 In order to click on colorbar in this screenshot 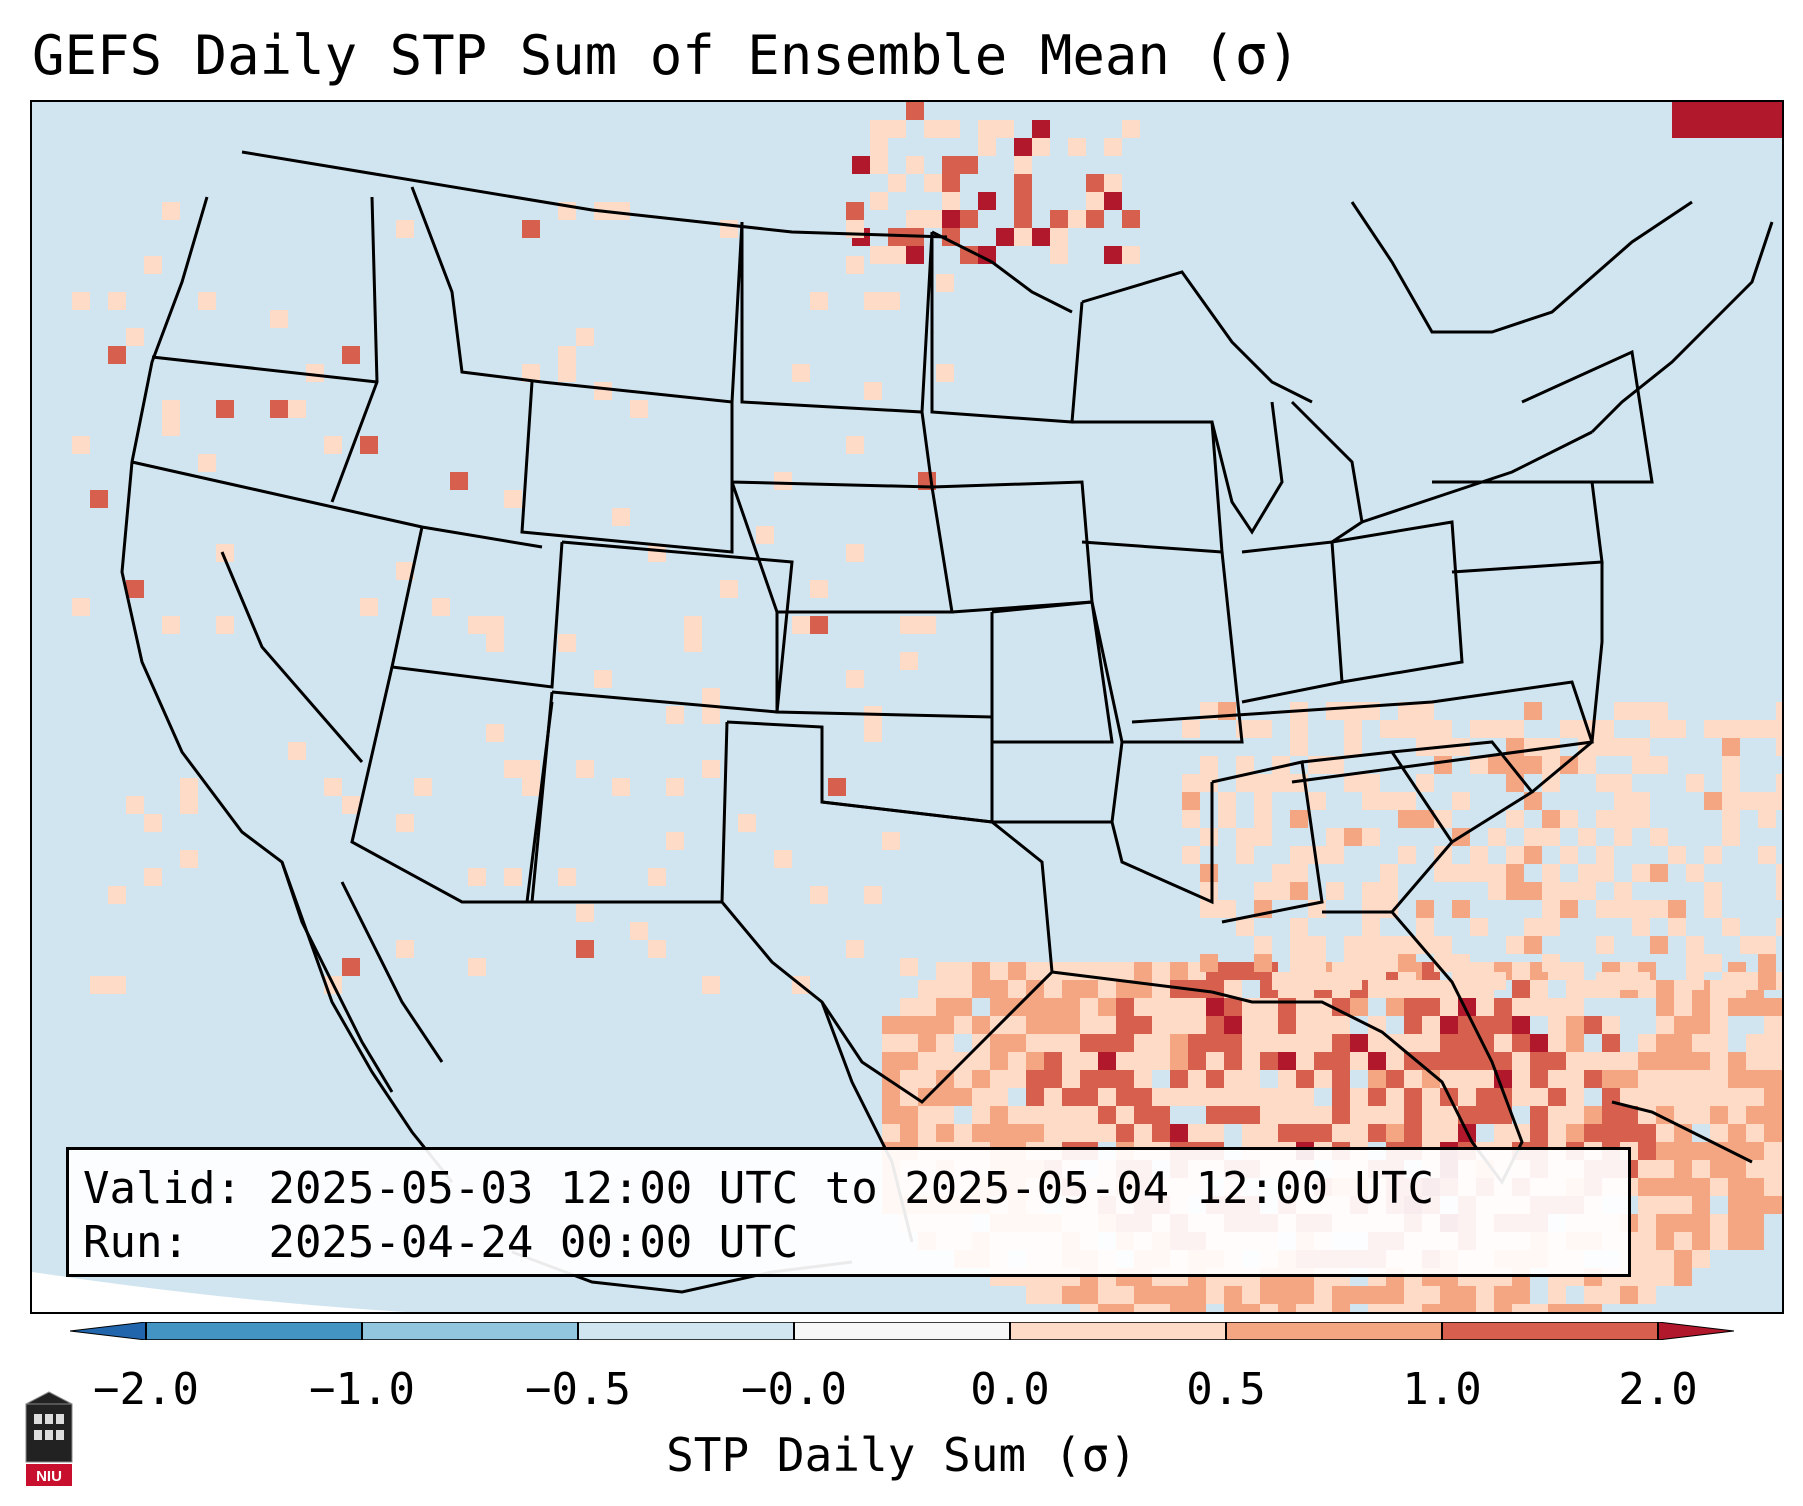, I will do `click(902, 1331)`.